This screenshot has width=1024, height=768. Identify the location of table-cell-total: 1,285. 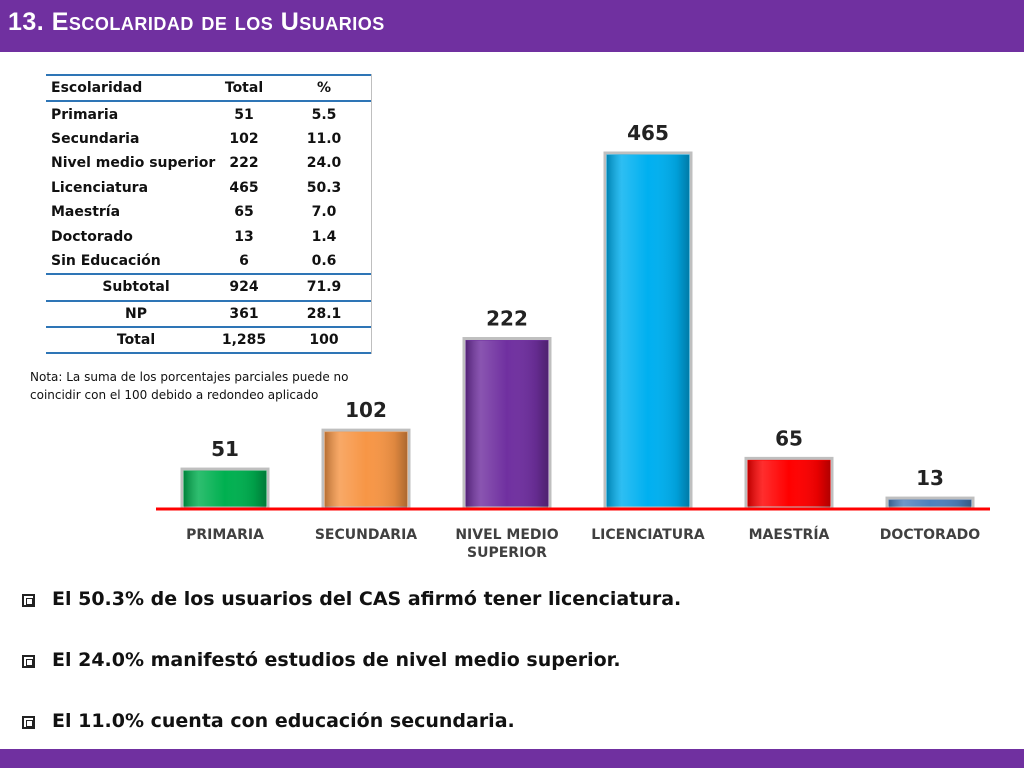
(244, 340).